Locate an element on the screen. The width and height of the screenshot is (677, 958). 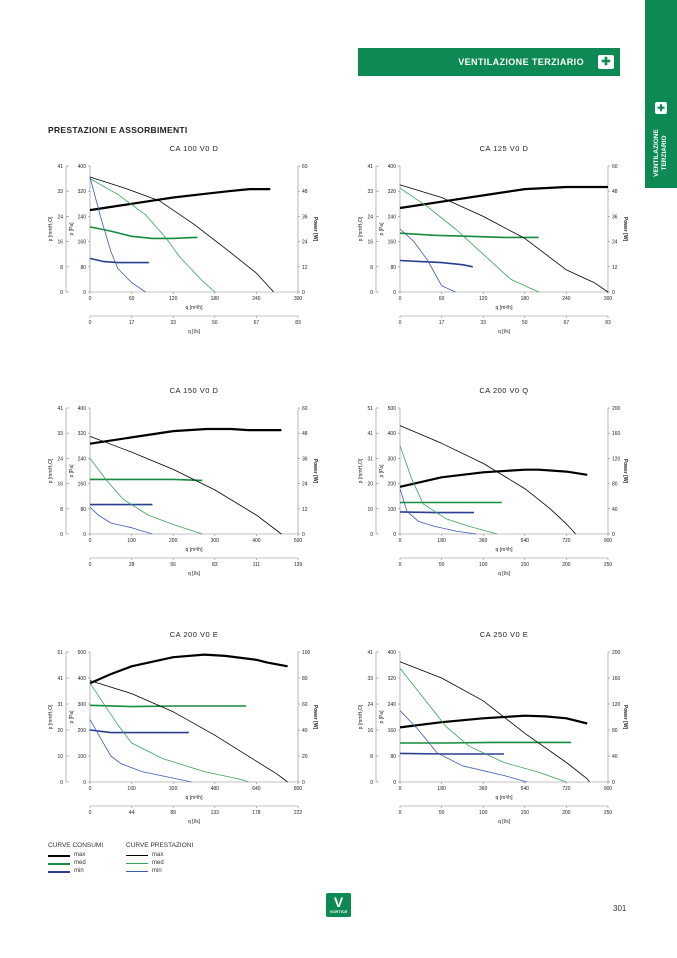
legend-performance: CURVE PRESTAZIONI max med min is located at coordinates (171, 858).